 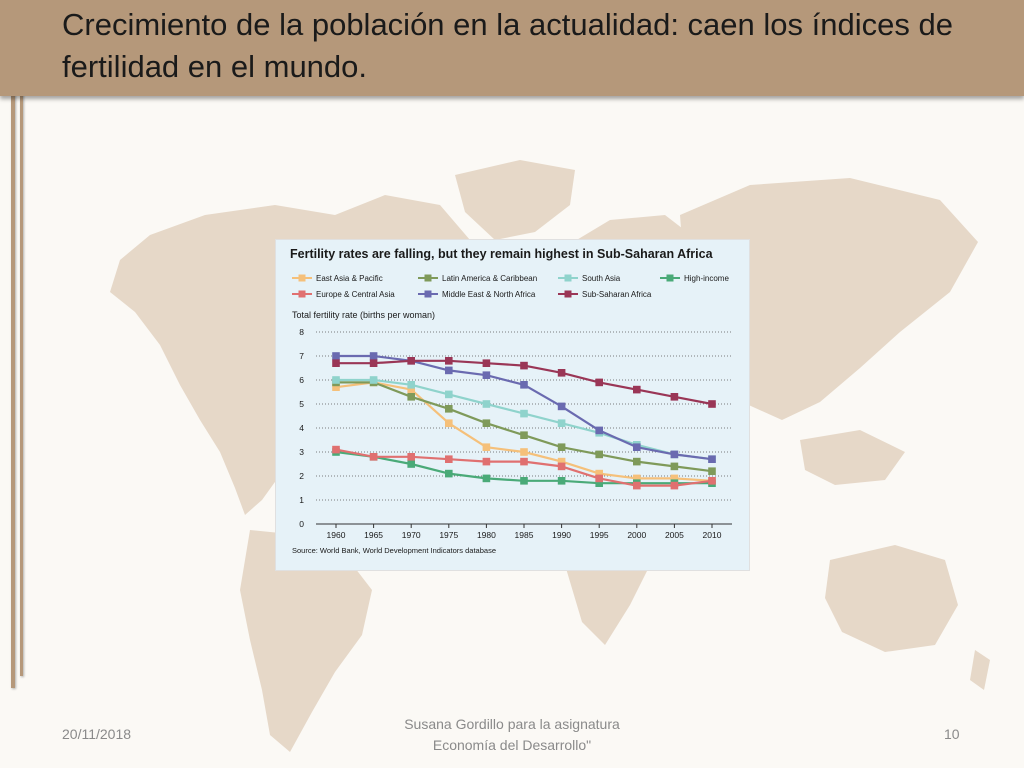 I want to click on legend-label: Sub-Saharan Africa, so click(x=617, y=294).